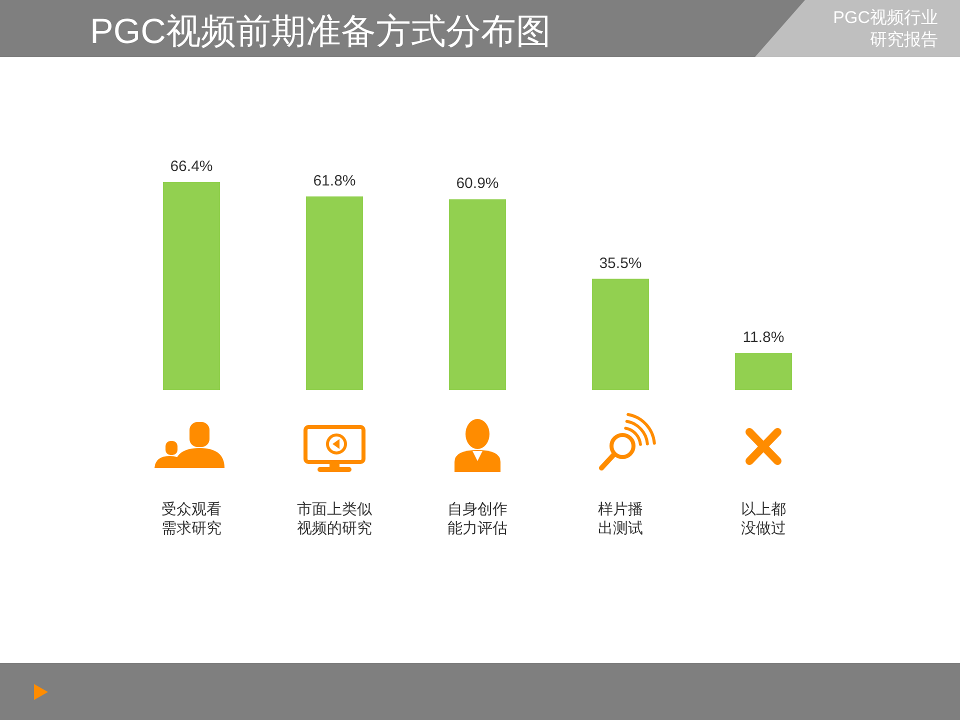 Image resolution: width=960 pixels, height=720 pixels. I want to click on x-tick-label: 受众观看需求研究, so click(192, 519).